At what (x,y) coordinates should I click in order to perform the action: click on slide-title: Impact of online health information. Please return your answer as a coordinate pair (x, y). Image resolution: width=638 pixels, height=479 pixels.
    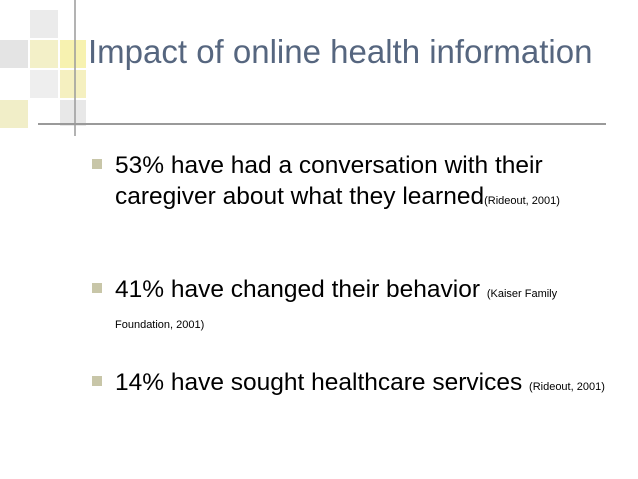
    Looking at the image, I should click on (340, 51).